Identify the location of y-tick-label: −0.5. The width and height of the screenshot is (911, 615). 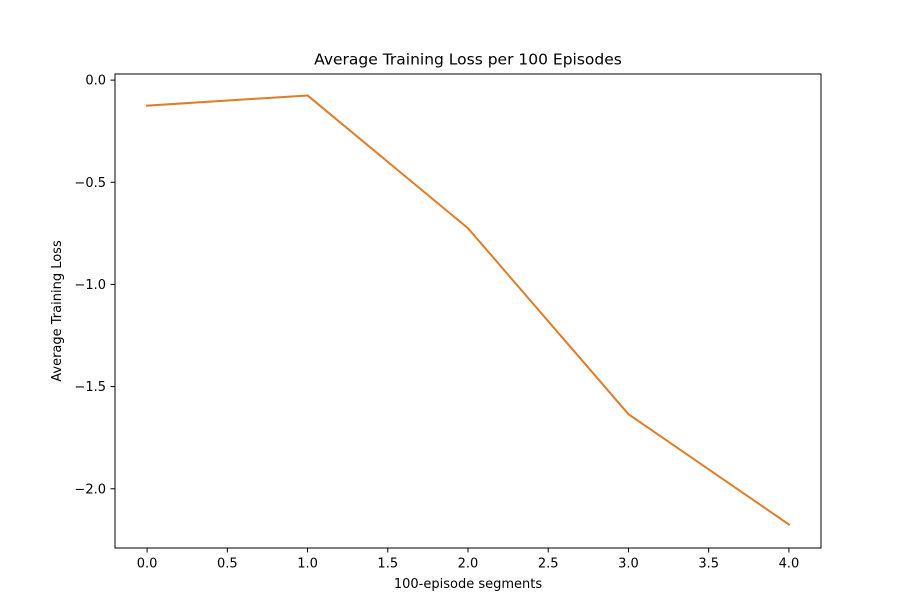
(90, 183).